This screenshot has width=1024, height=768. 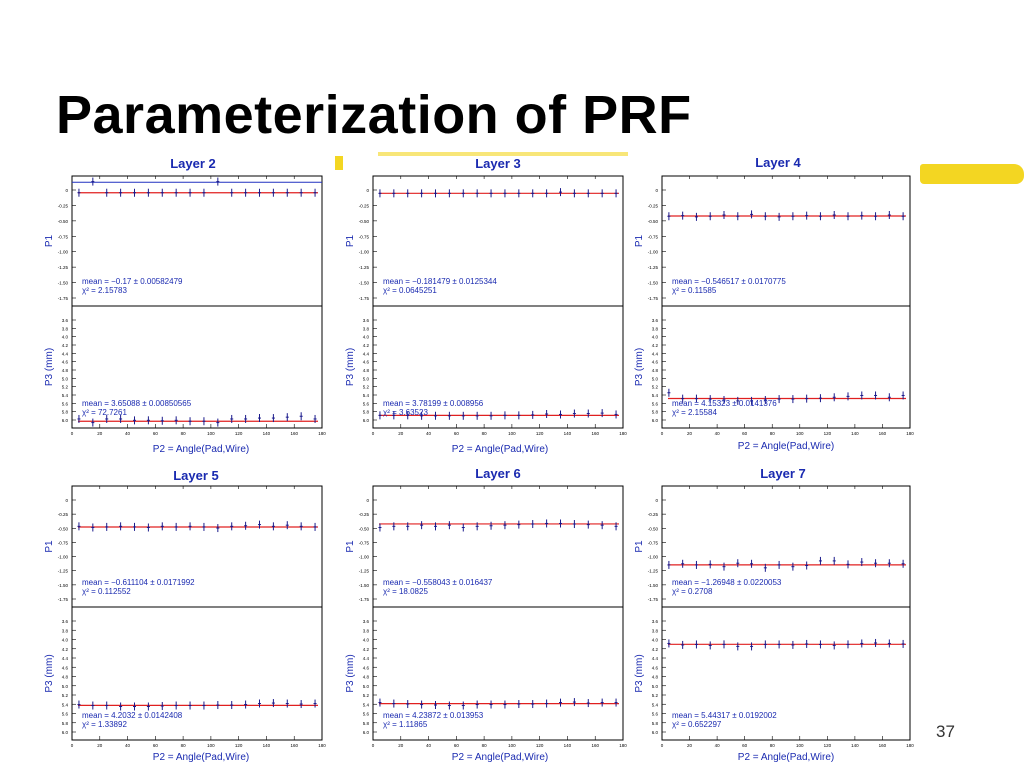 I want to click on x-tick-label: 180, so click(x=623, y=433).